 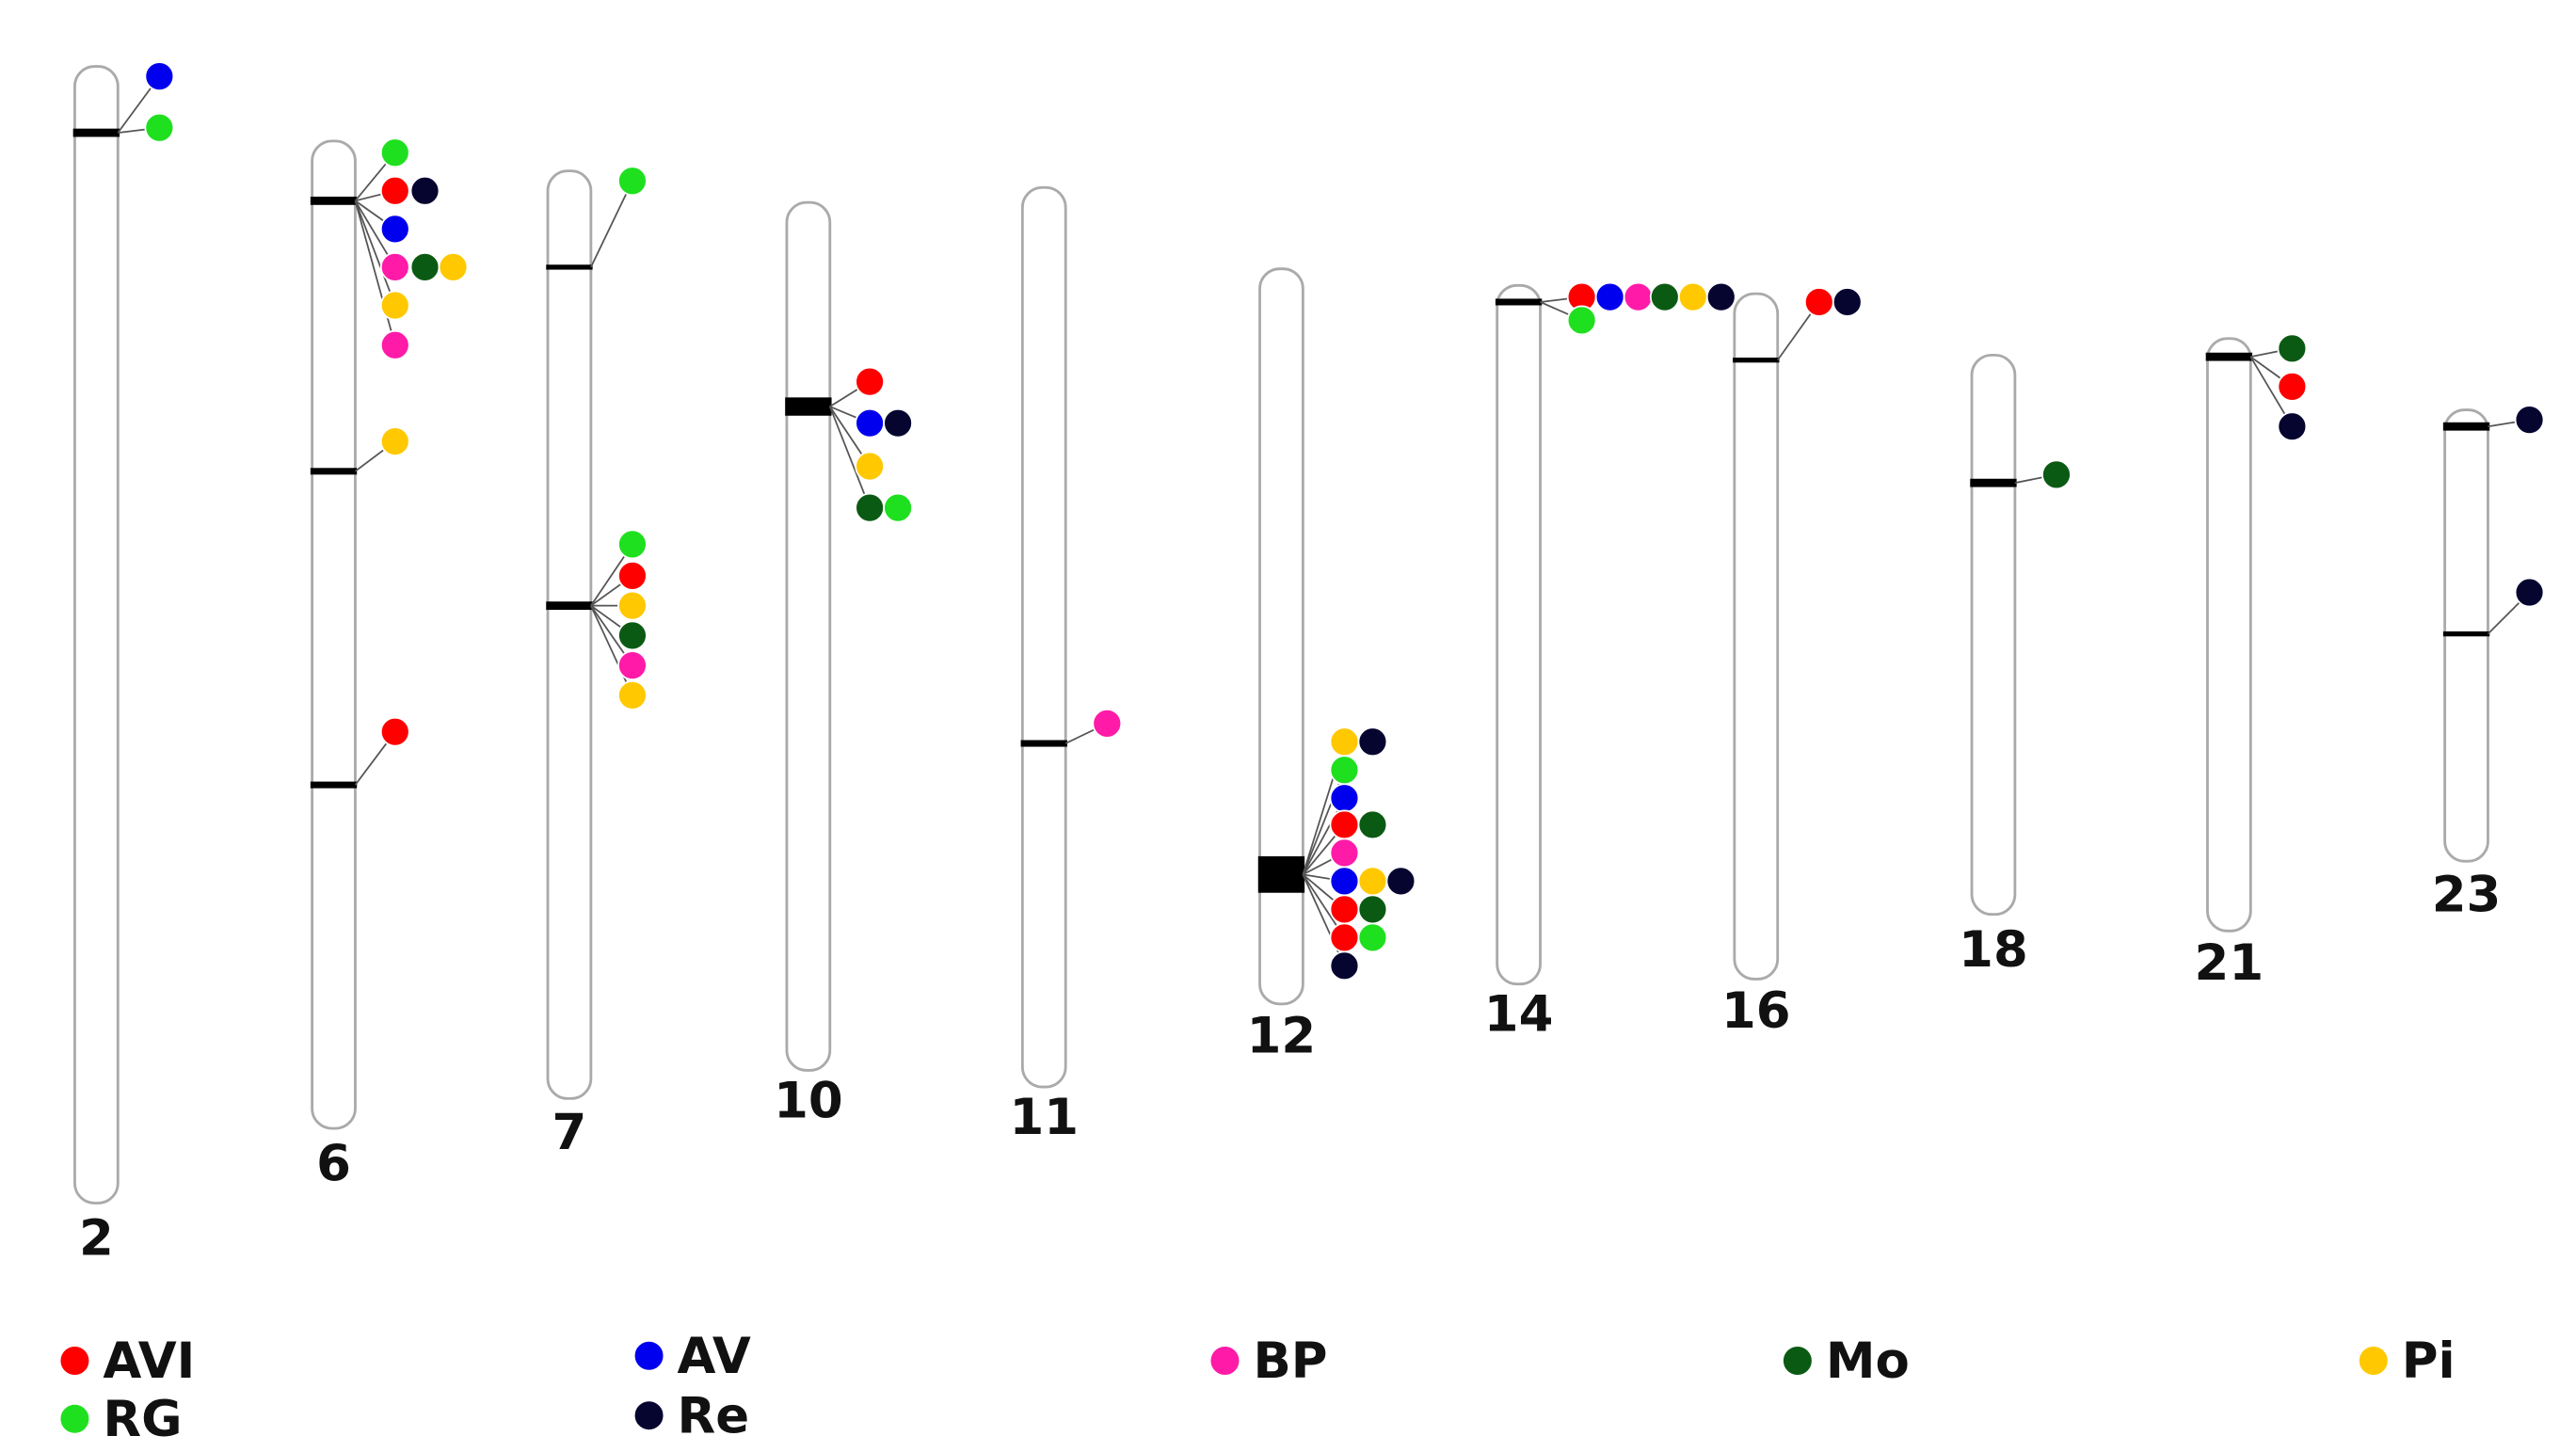 What do you see at coordinates (714, 1416) in the screenshot?
I see `legend-label: Re` at bounding box center [714, 1416].